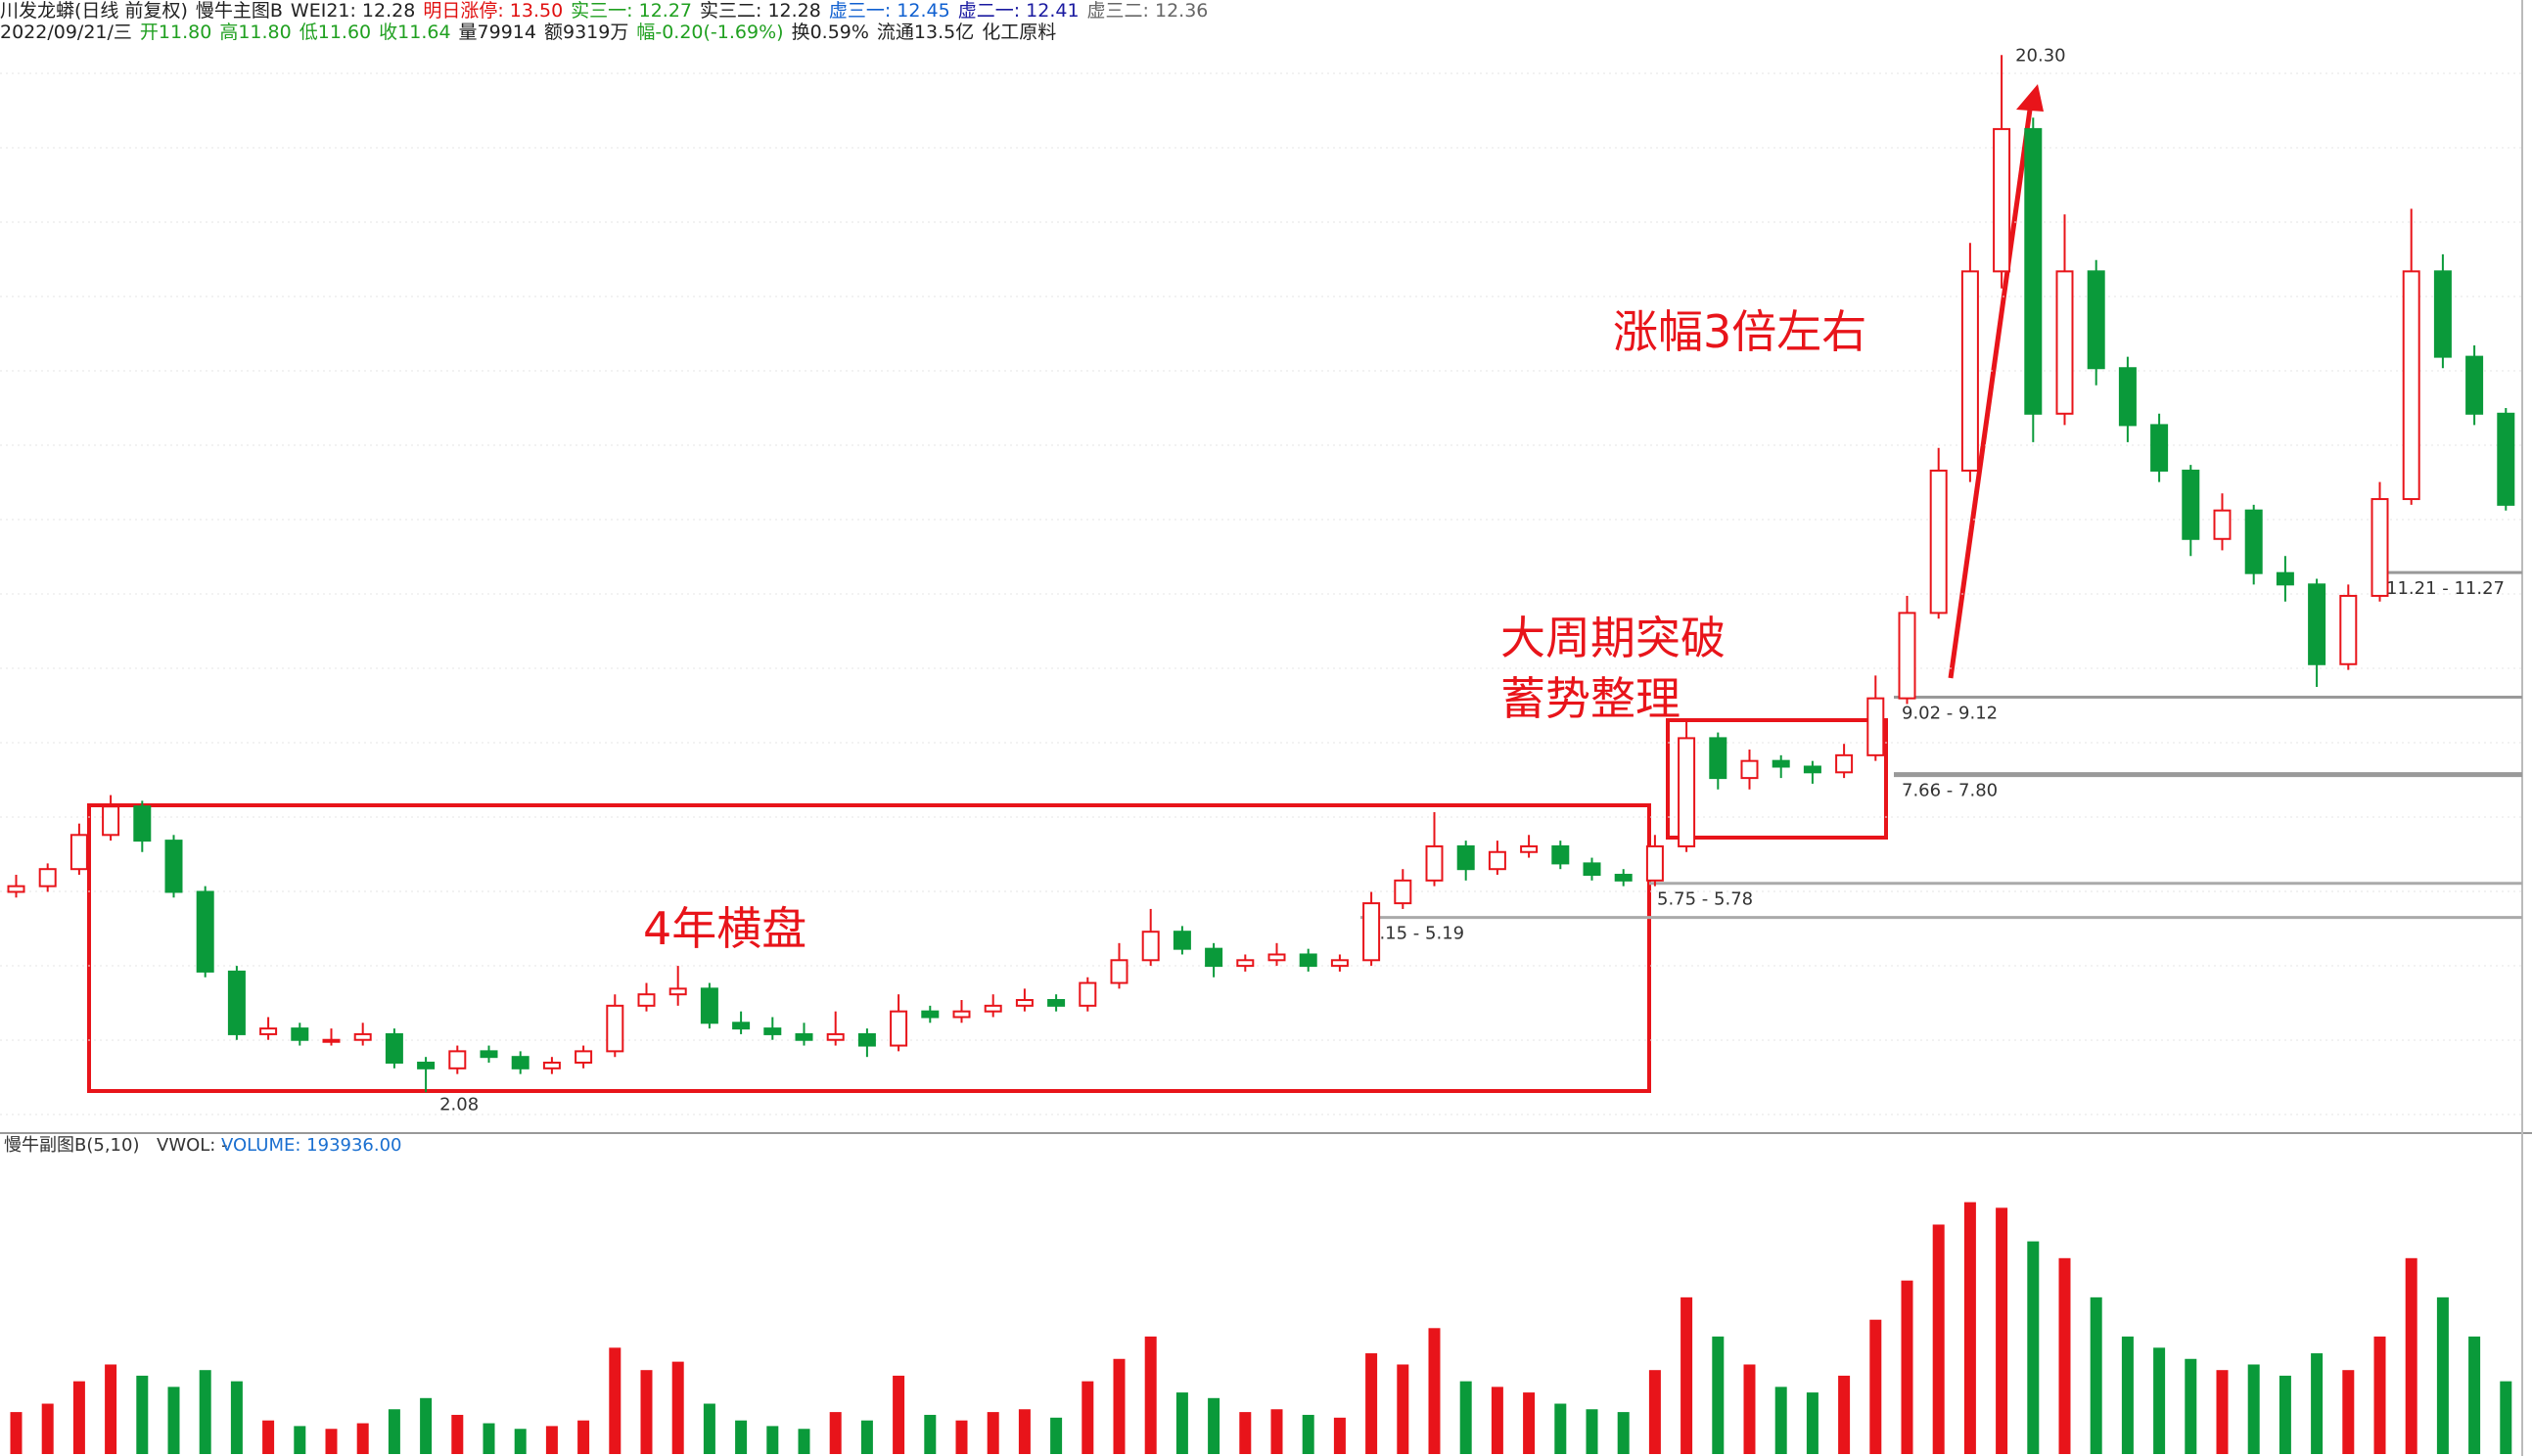 This screenshot has height=1456, width=2532. What do you see at coordinates (312, 1145) in the screenshot?
I see `subchart-volume: VOLUME: 193936.00` at bounding box center [312, 1145].